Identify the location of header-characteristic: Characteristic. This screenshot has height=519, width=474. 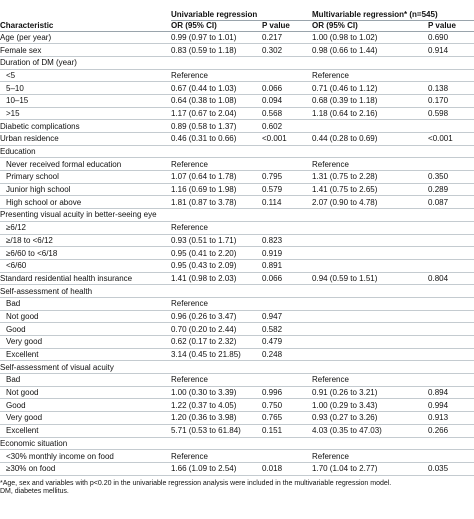
(85, 15).